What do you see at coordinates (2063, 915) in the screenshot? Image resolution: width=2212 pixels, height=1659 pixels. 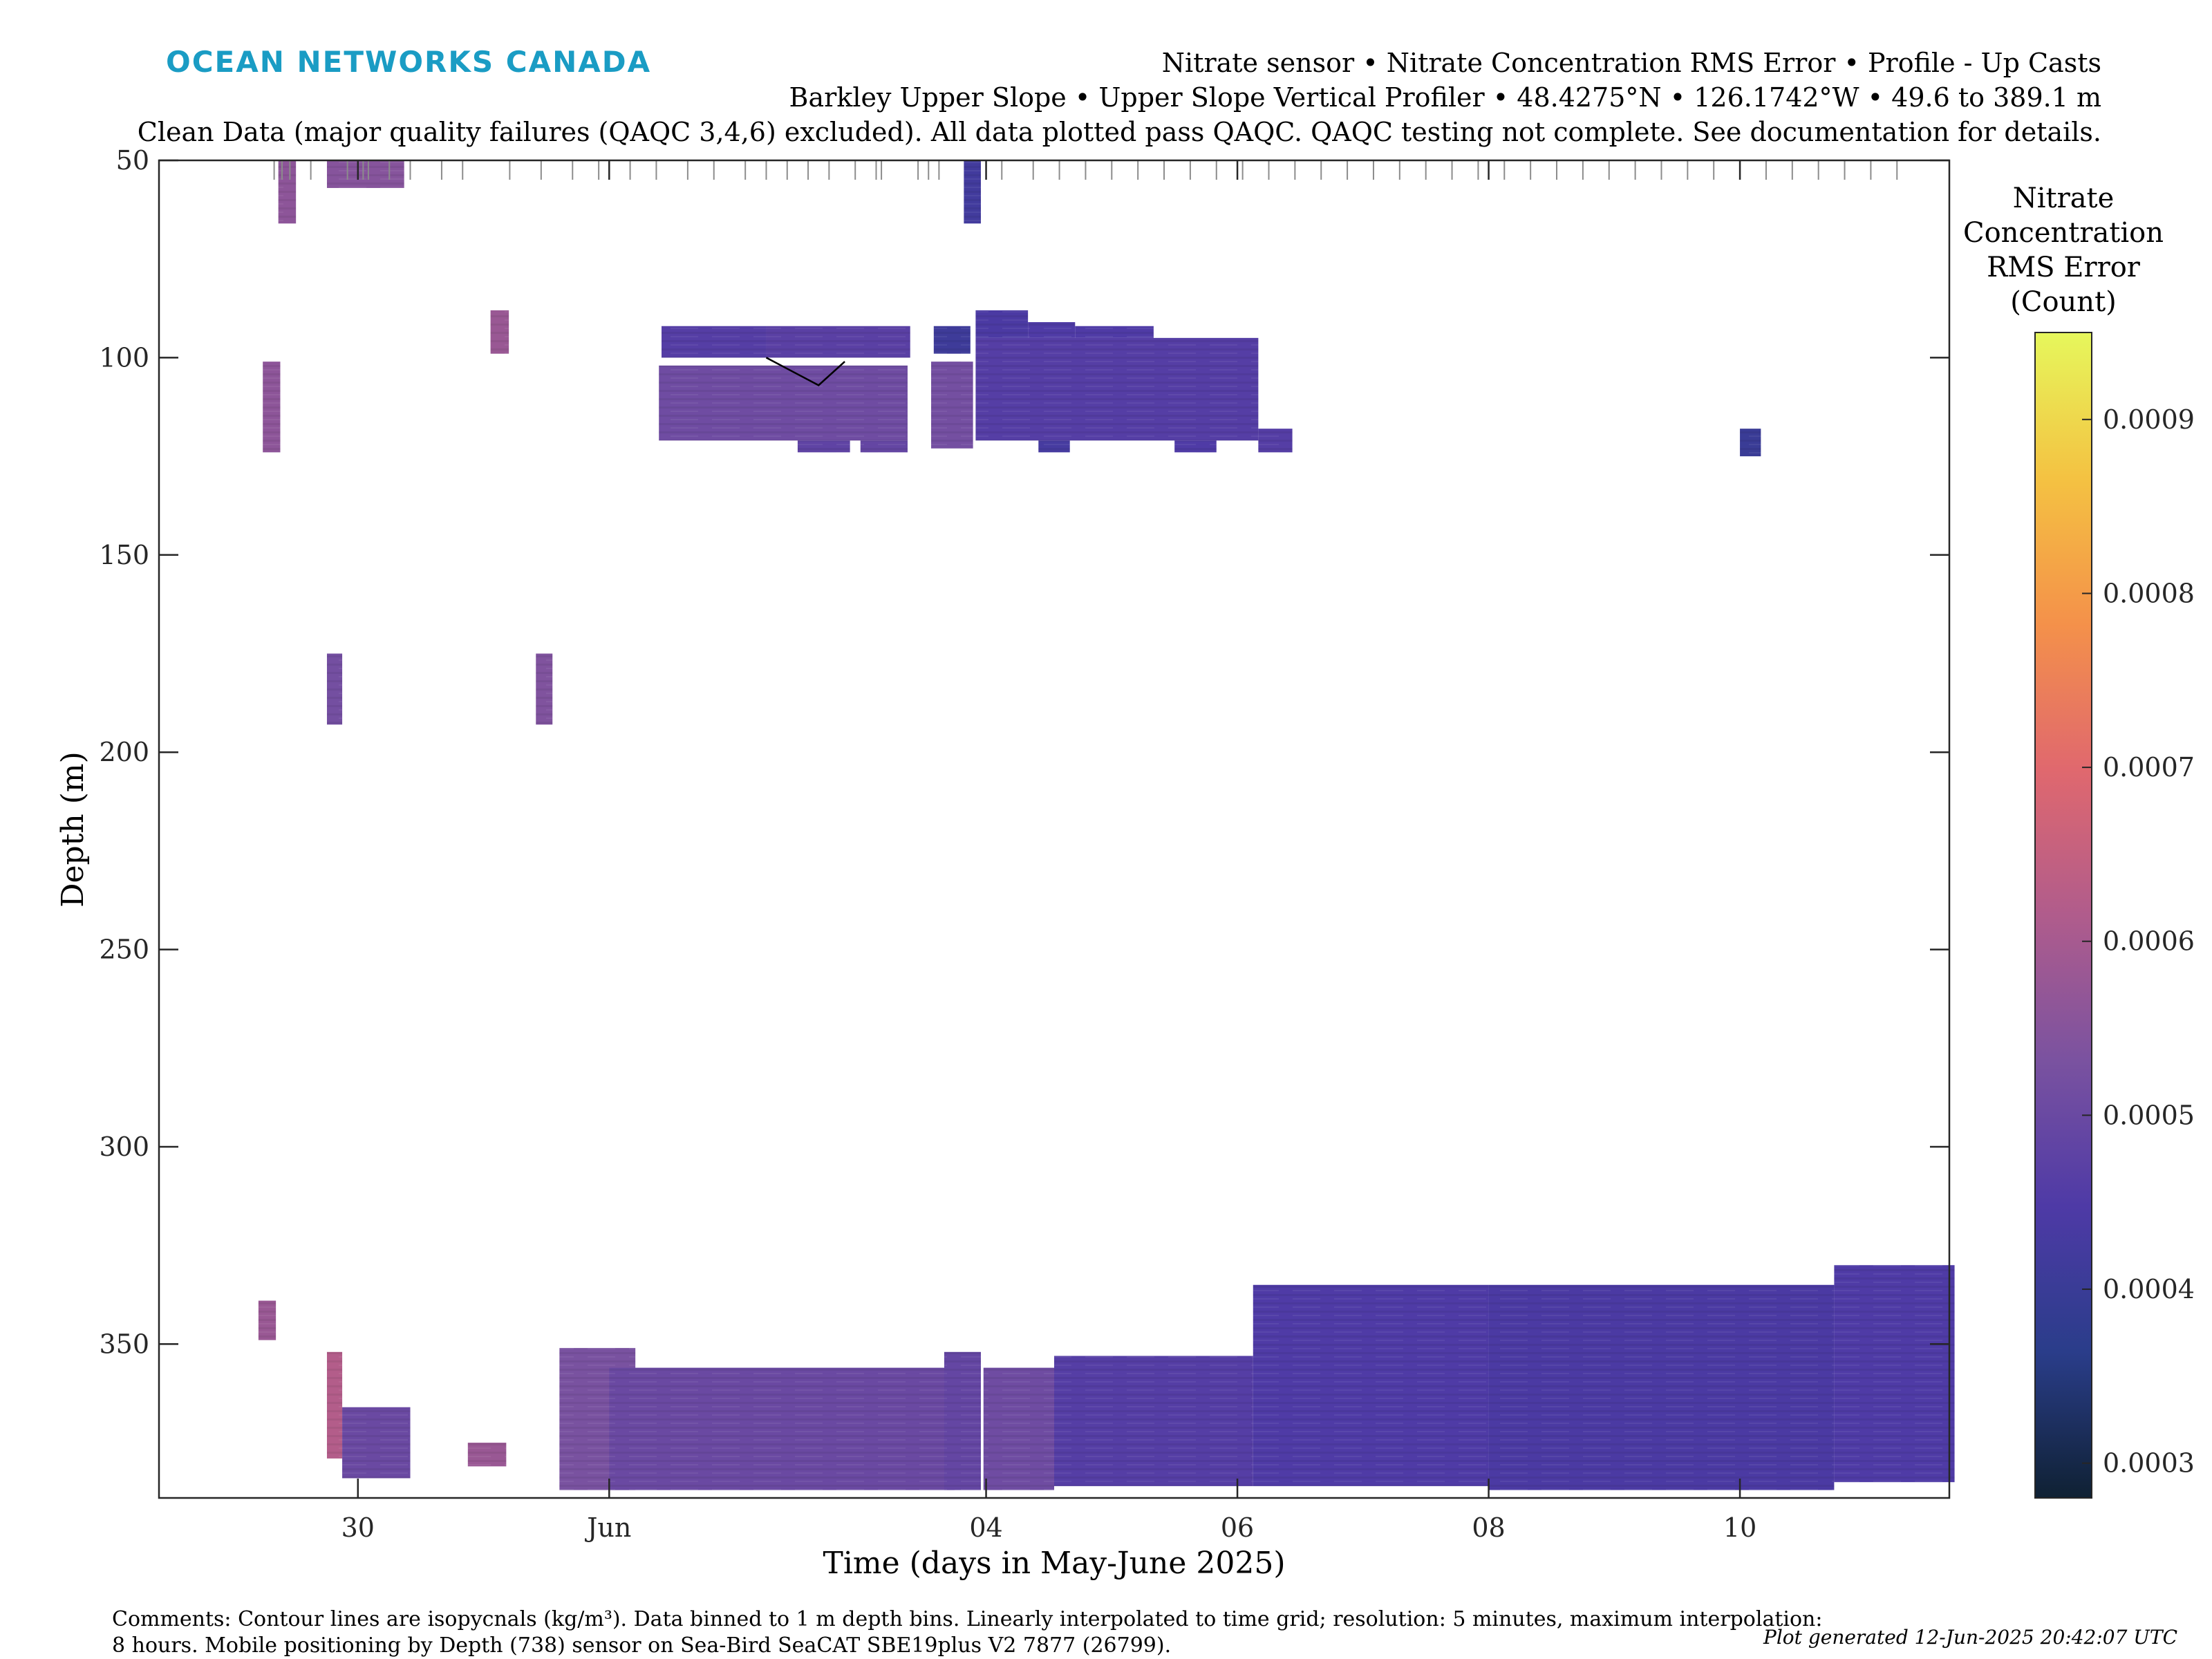 I see `colorbar-gradient` at bounding box center [2063, 915].